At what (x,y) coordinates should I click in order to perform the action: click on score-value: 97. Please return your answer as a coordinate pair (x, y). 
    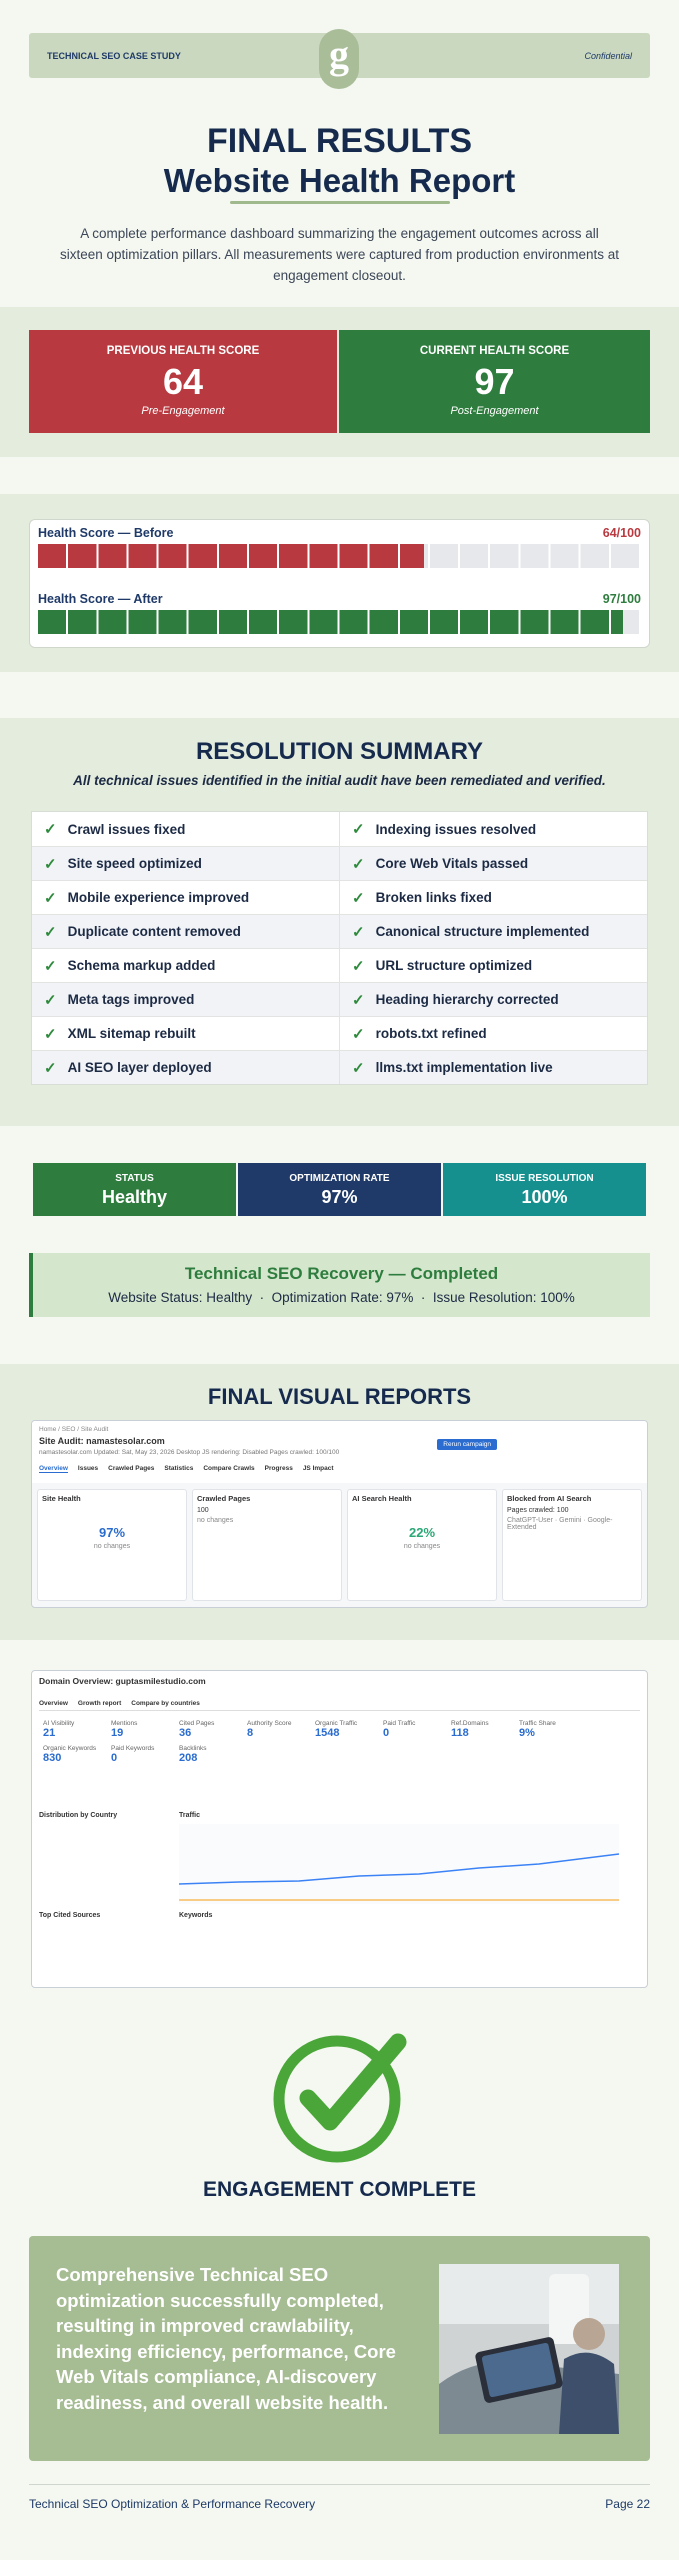
    Looking at the image, I should click on (494, 381).